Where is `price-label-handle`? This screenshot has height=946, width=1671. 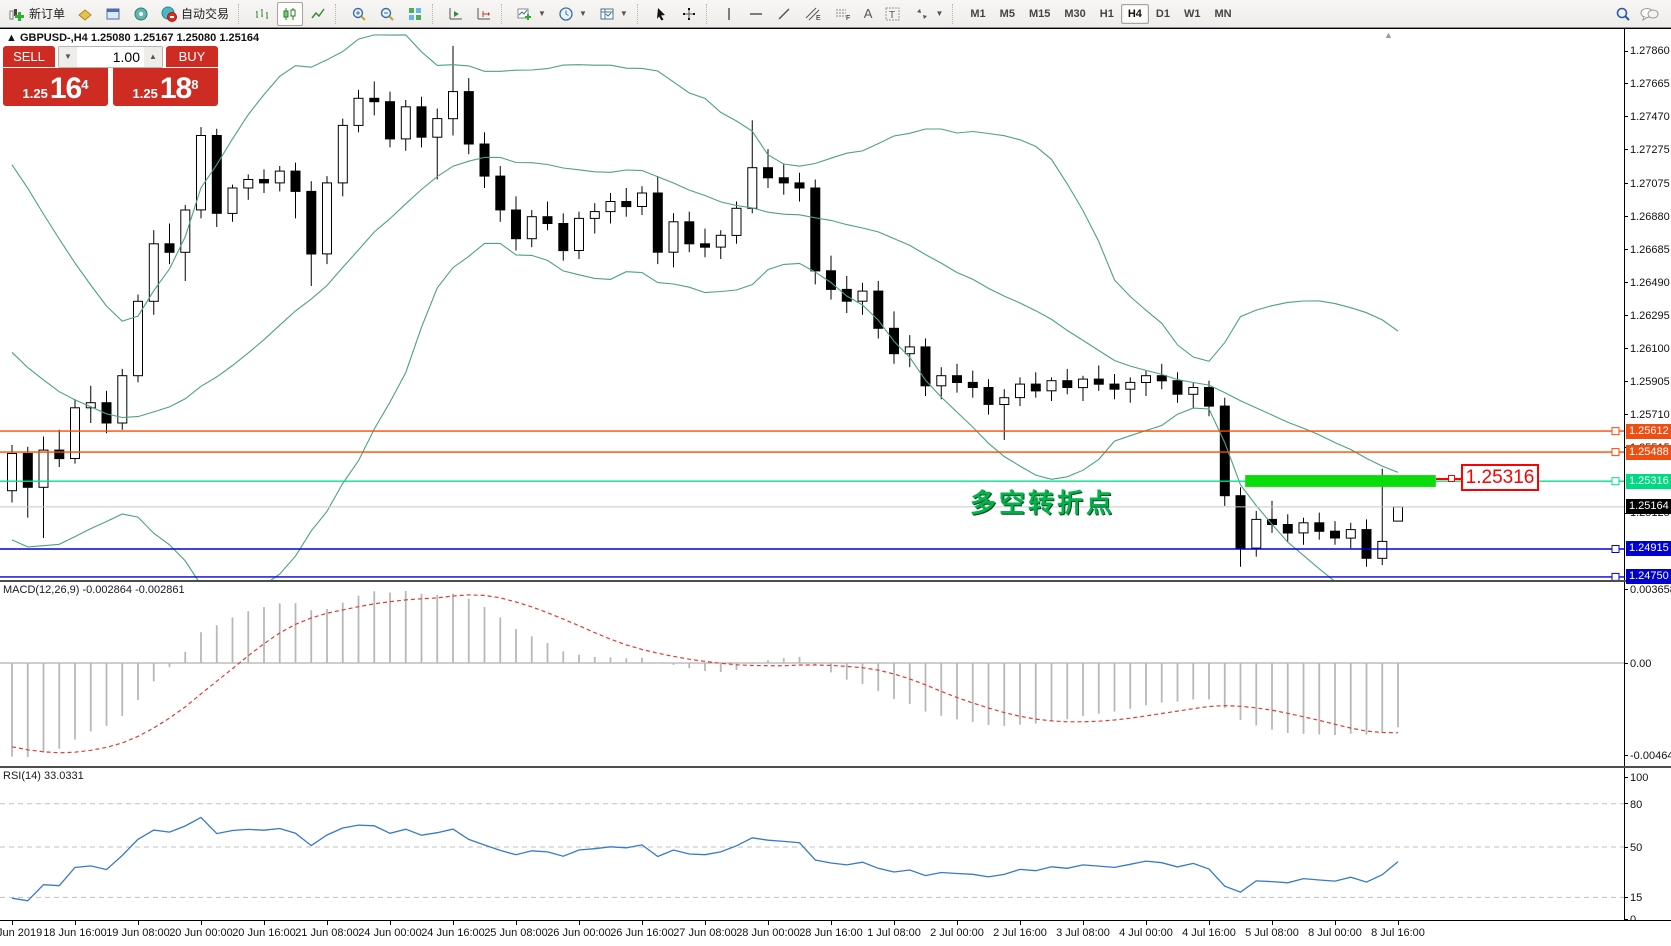
price-label-handle is located at coordinates (1451, 478).